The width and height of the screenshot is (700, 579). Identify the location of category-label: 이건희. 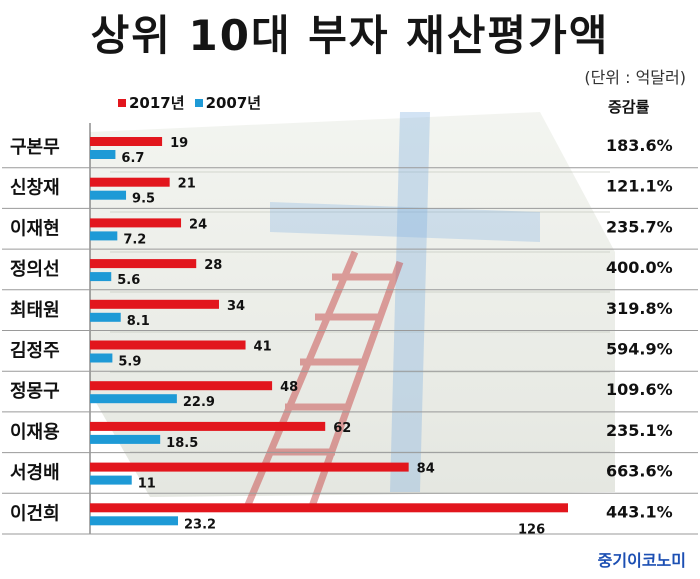
(35, 513).